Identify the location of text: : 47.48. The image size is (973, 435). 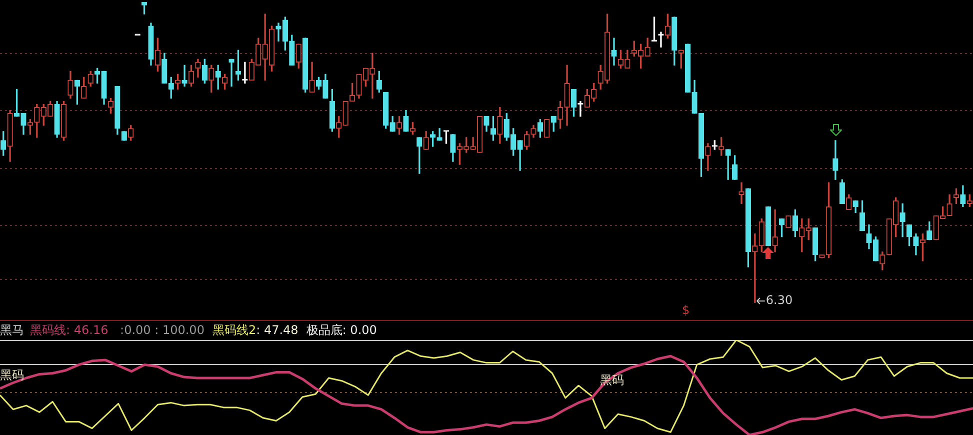
(277, 330).